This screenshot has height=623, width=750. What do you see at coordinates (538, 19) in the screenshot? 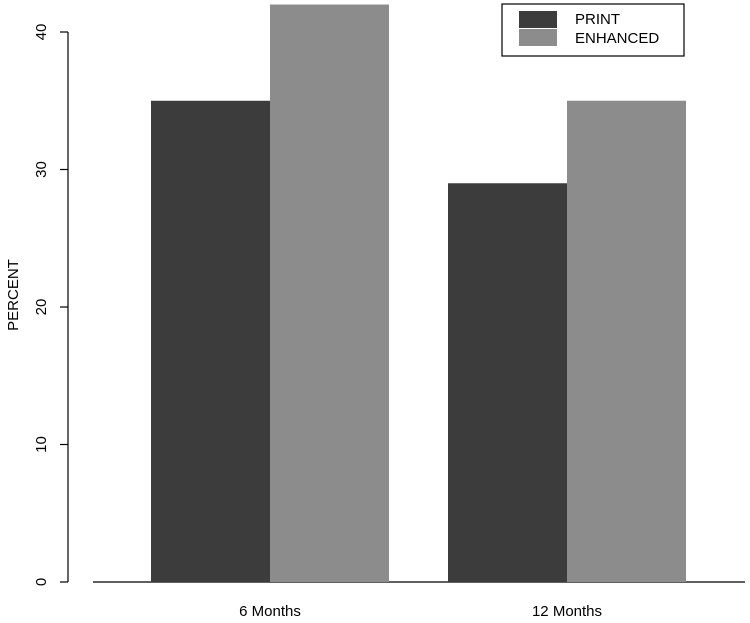
I see `legend-swatch-print` at bounding box center [538, 19].